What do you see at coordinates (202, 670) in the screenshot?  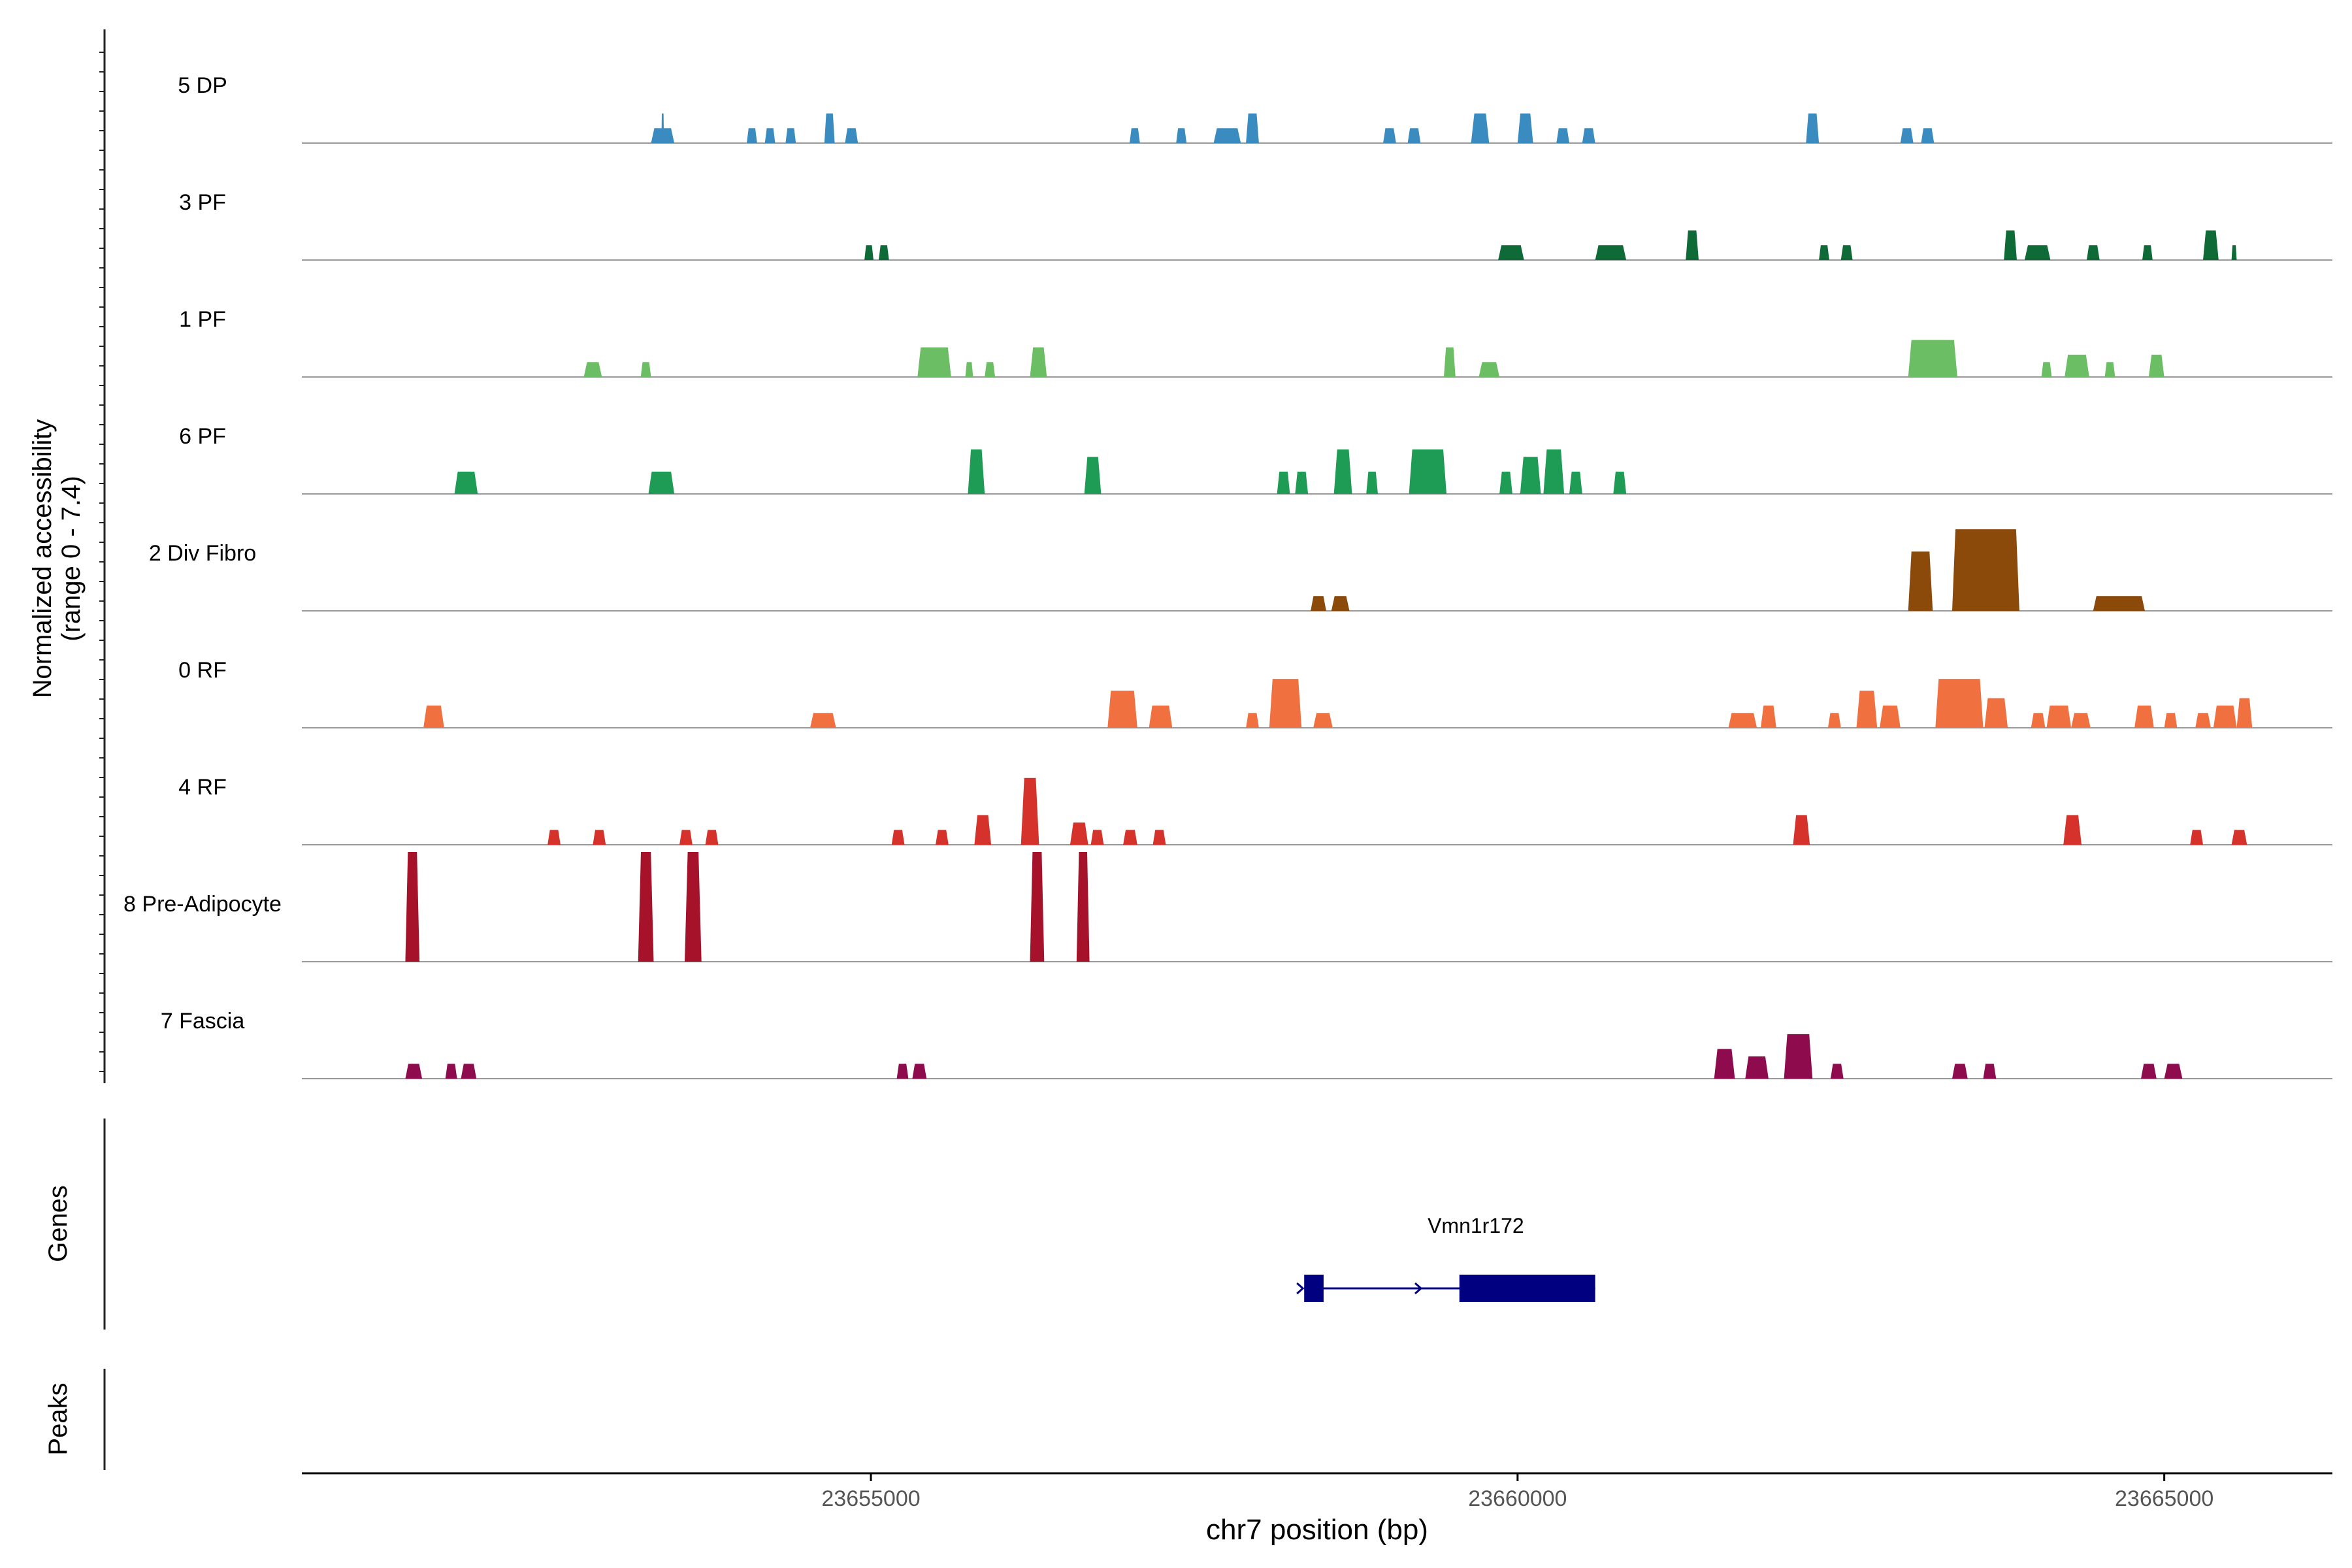 I see `track-label: 0 RF` at bounding box center [202, 670].